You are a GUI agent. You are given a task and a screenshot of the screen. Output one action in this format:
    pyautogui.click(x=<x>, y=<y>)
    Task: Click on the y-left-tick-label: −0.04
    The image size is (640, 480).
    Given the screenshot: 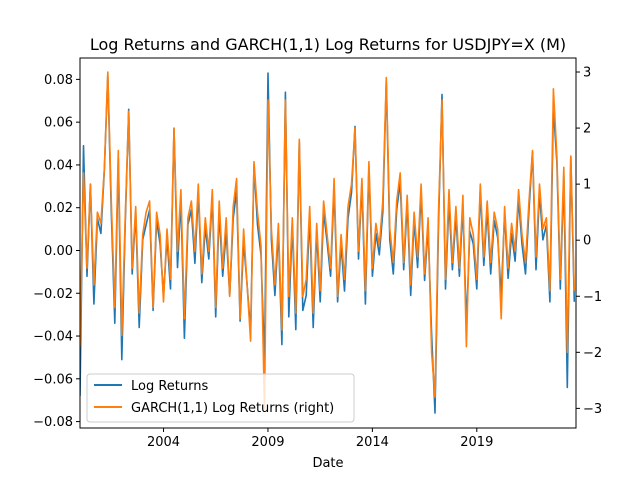 What is the action you would take?
    pyautogui.click(x=53, y=337)
    